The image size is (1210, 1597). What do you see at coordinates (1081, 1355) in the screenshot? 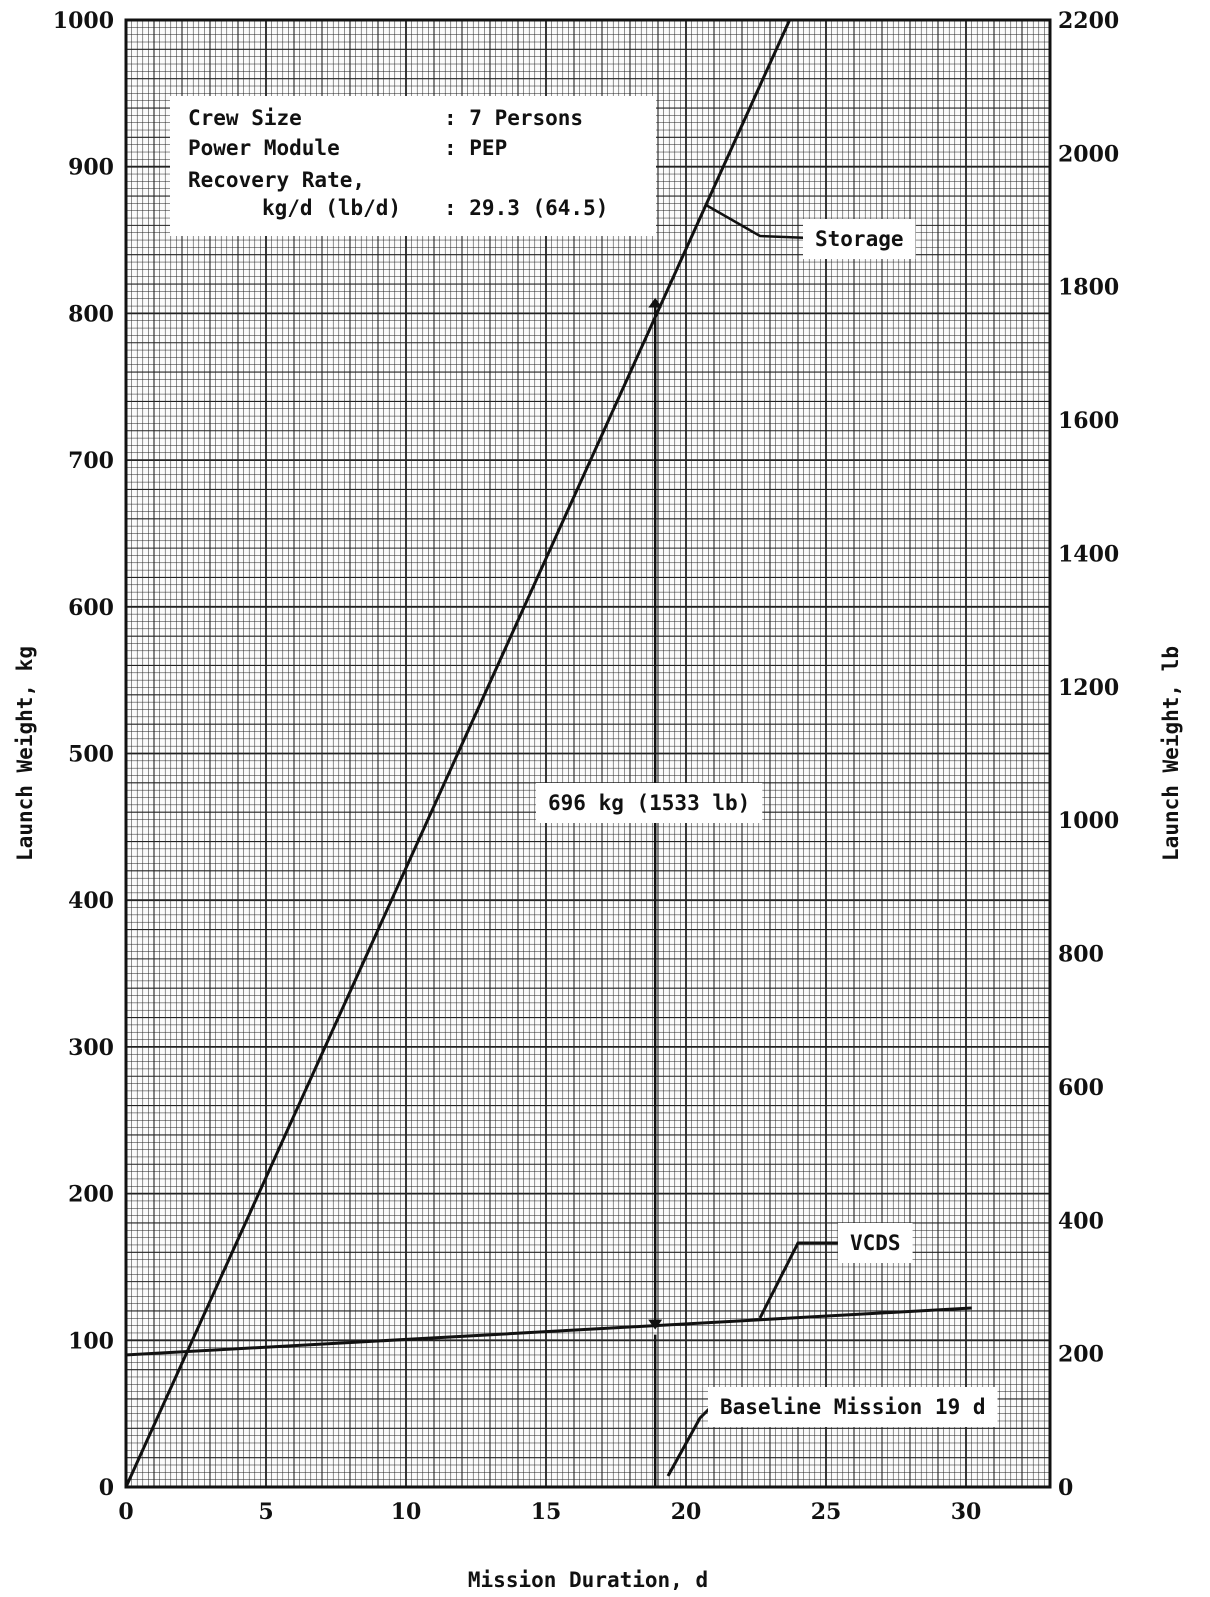
I see `y2-tick-label: 200` at bounding box center [1081, 1355].